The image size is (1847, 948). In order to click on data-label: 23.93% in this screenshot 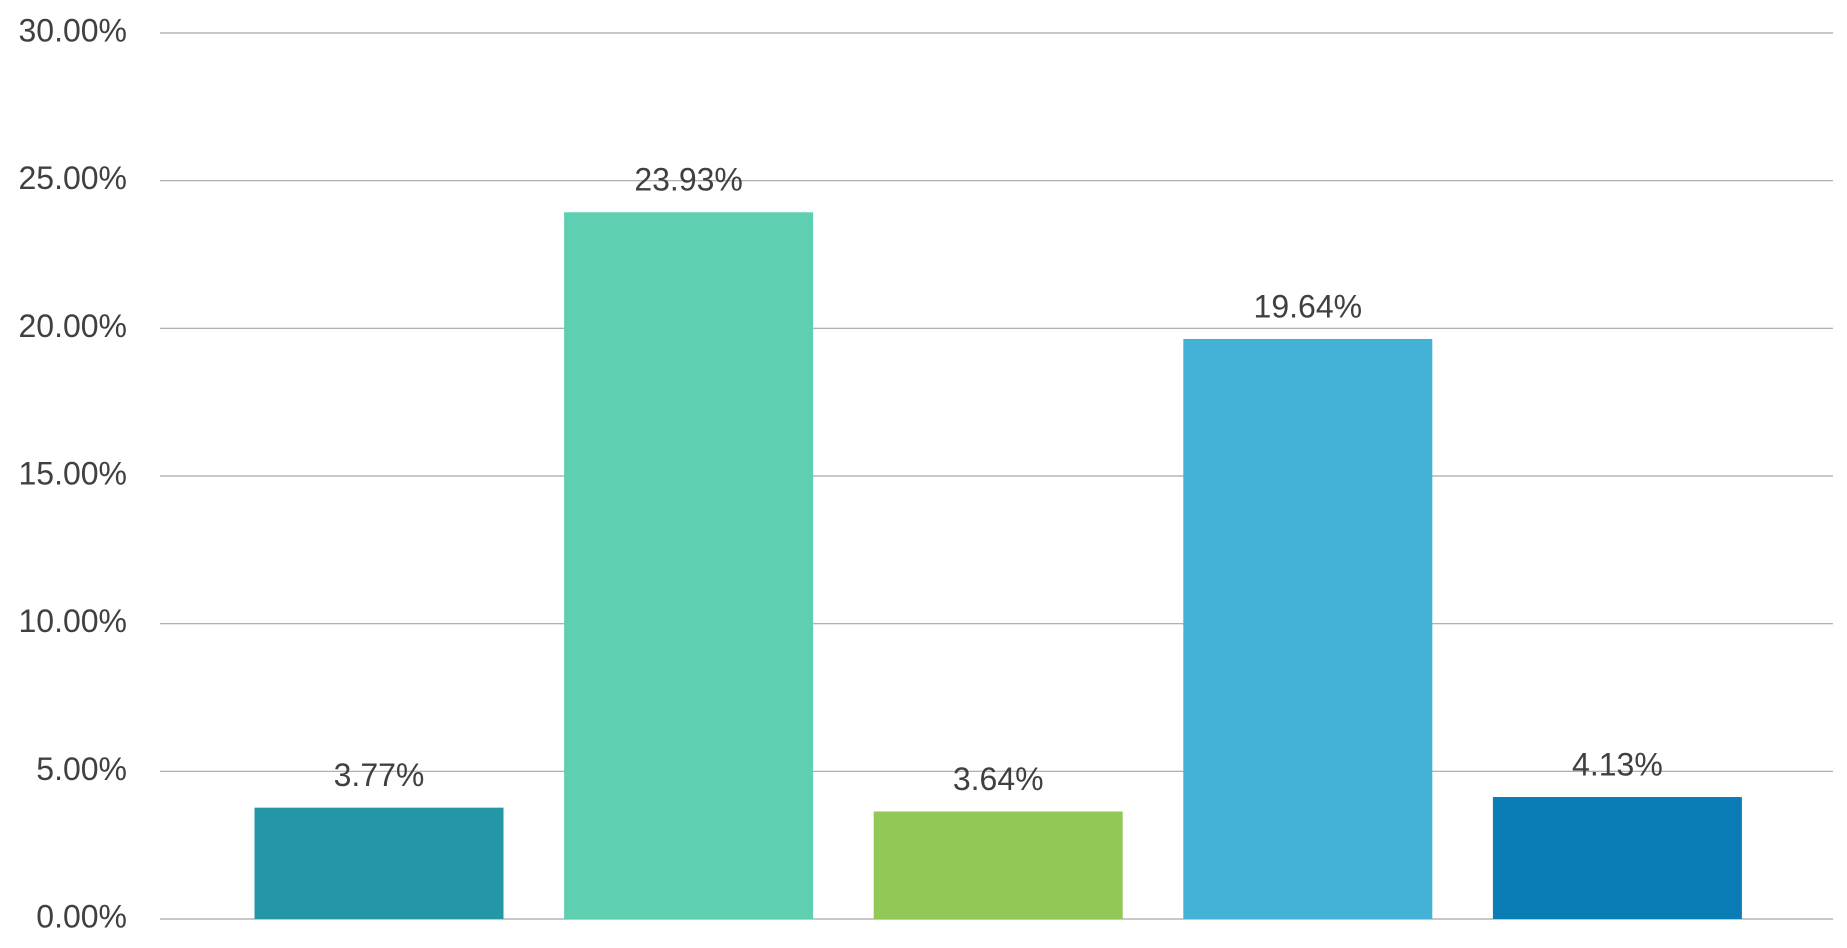, I will do `click(688, 180)`.